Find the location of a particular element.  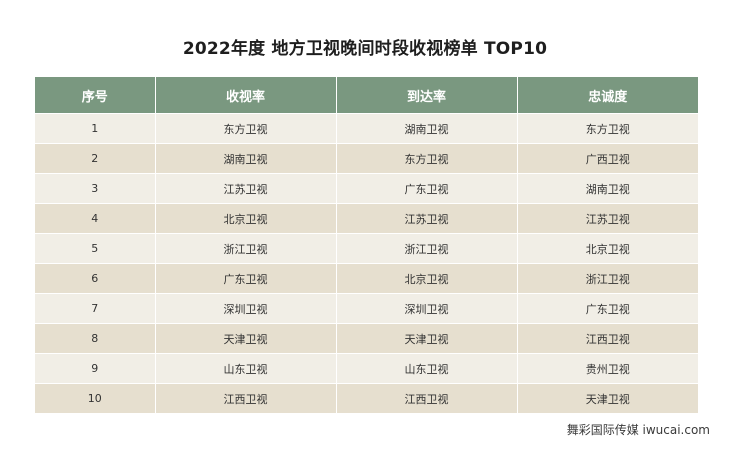

rank-cell: 6 is located at coordinates (95, 278).